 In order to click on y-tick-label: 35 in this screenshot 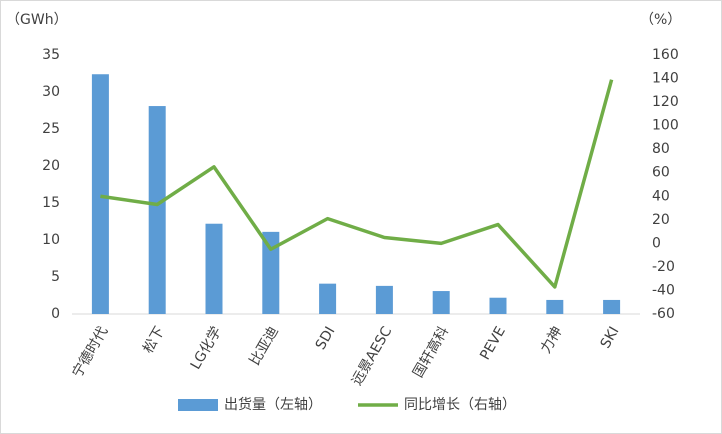, I will do `click(51, 55)`.